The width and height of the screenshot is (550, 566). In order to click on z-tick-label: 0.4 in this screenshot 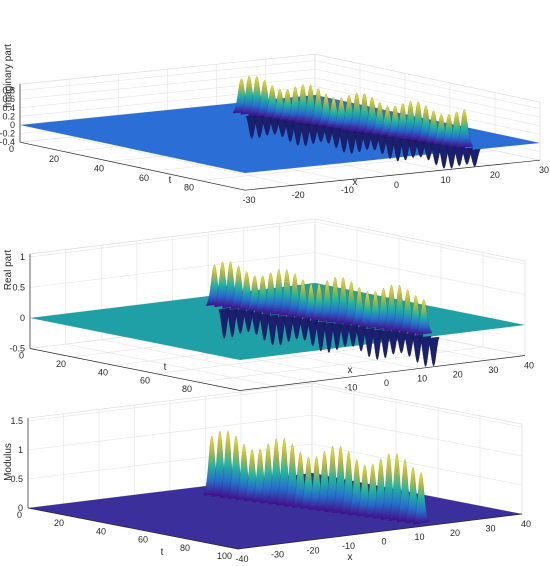, I will do `click(8, 108)`.